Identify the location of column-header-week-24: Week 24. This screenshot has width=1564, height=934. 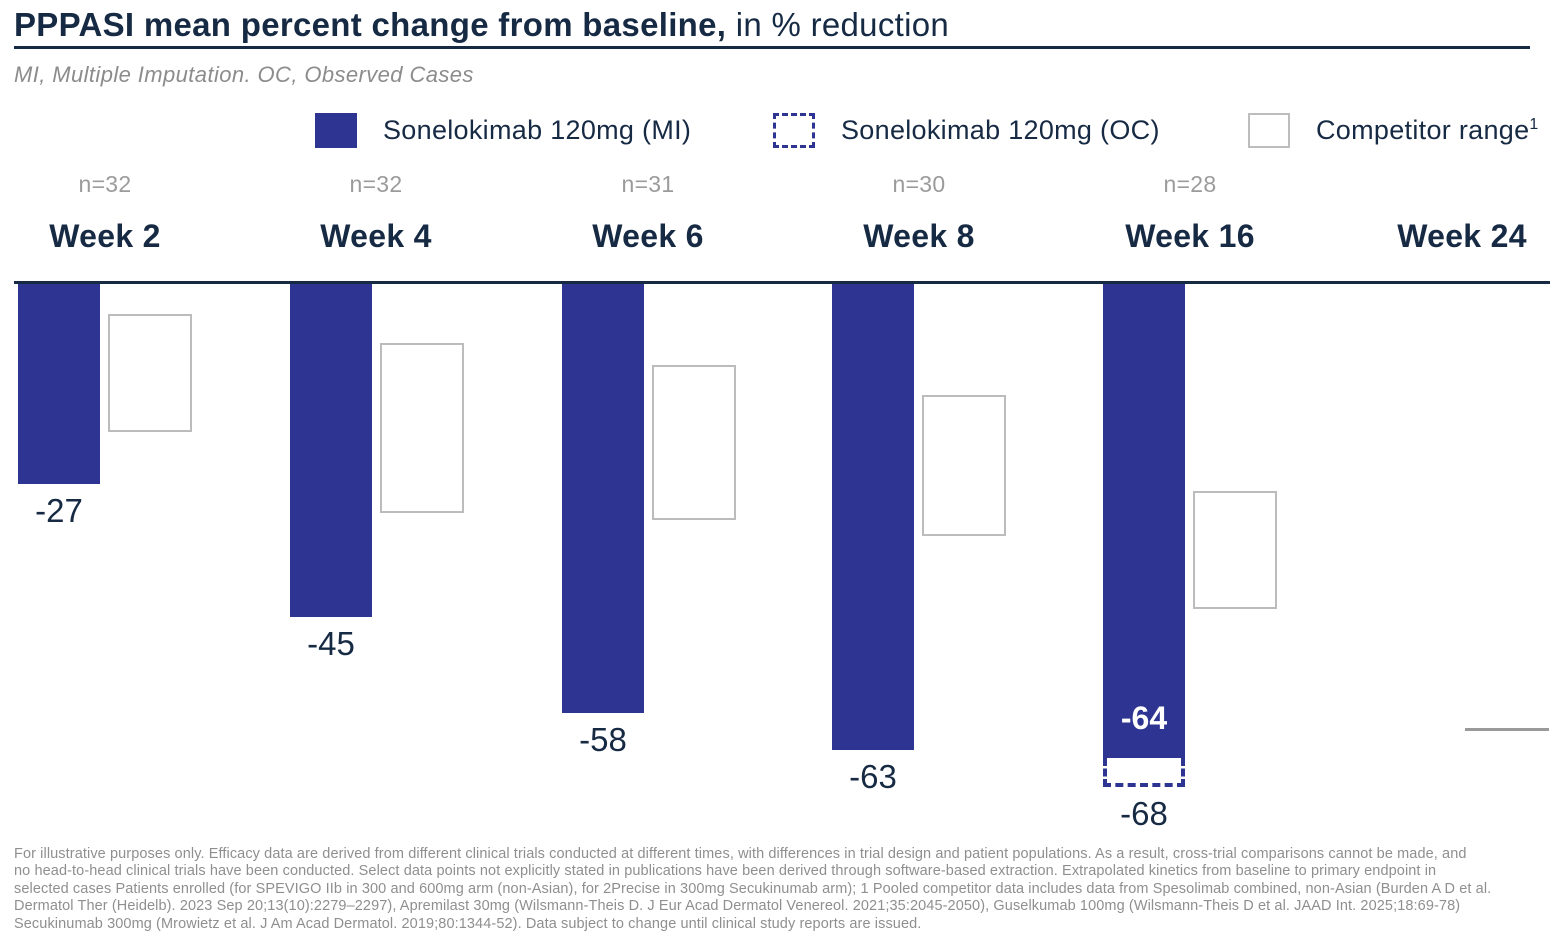
(1462, 236).